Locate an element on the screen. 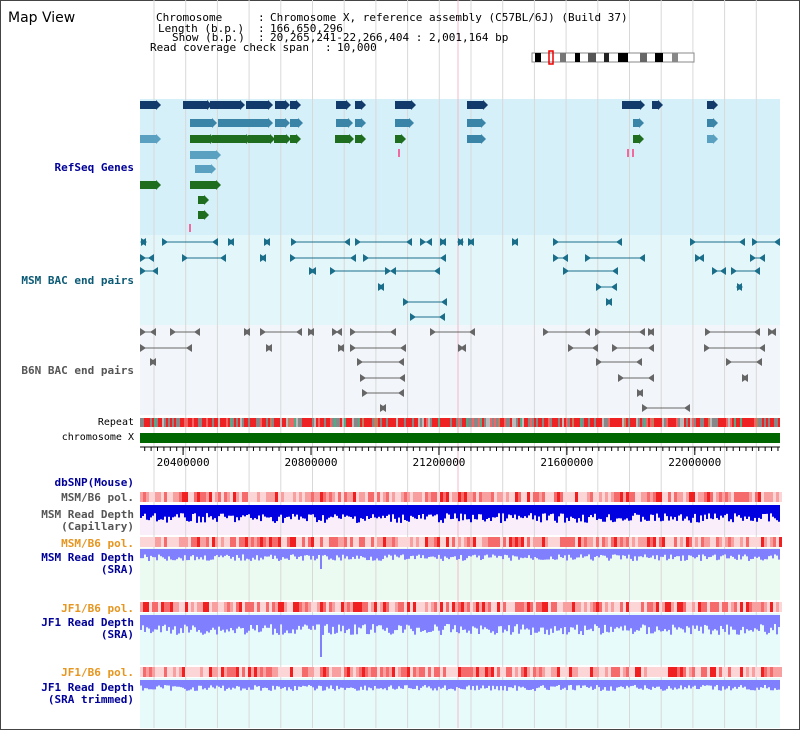  b6n-bac-end is located at coordinates (472, 332).